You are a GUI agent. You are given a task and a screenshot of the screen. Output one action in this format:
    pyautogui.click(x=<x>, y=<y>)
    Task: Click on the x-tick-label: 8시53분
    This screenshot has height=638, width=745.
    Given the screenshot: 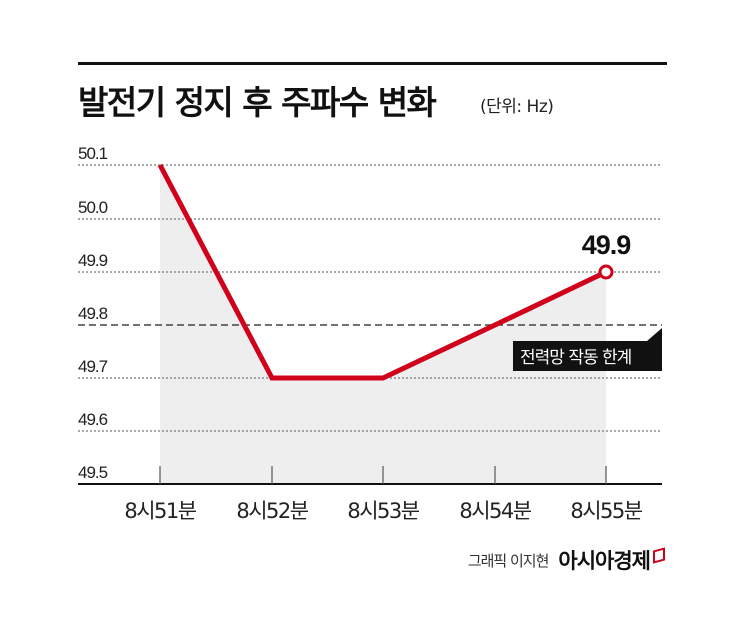 What is the action you would take?
    pyautogui.click(x=383, y=511)
    